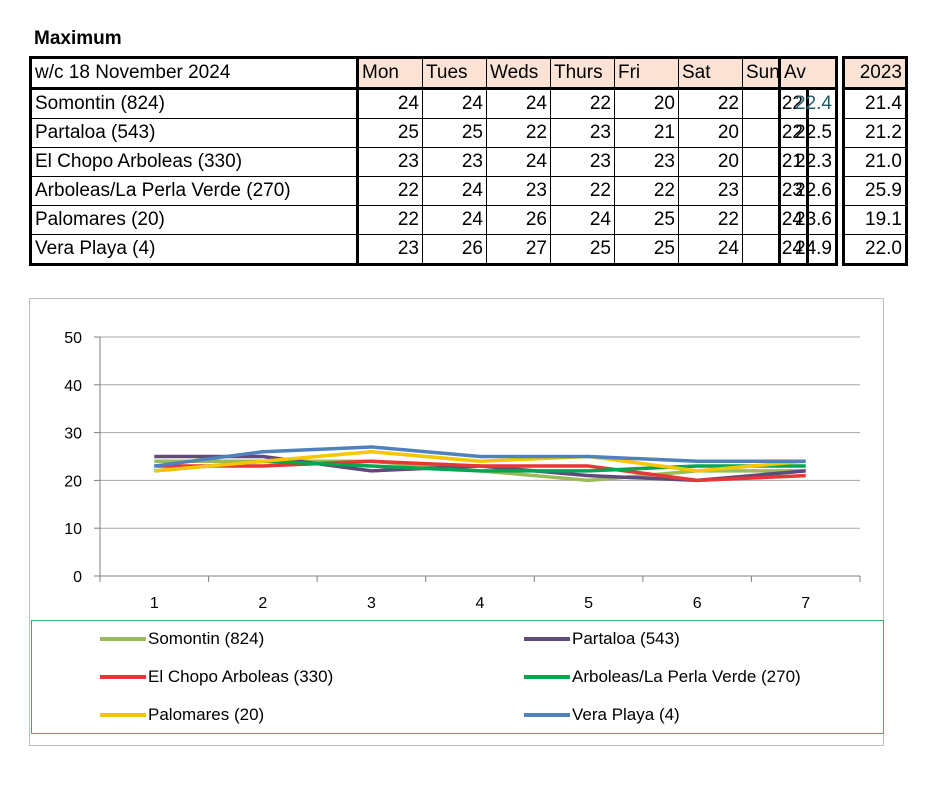  Describe the element at coordinates (697, 603) in the screenshot. I see `x-tick-label: 6` at that location.